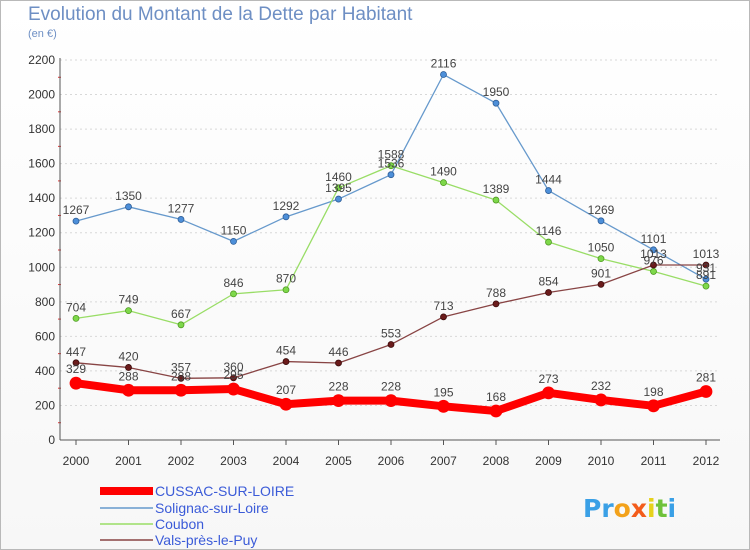  Describe the element at coordinates (286, 390) in the screenshot. I see `data-label: 207` at that location.